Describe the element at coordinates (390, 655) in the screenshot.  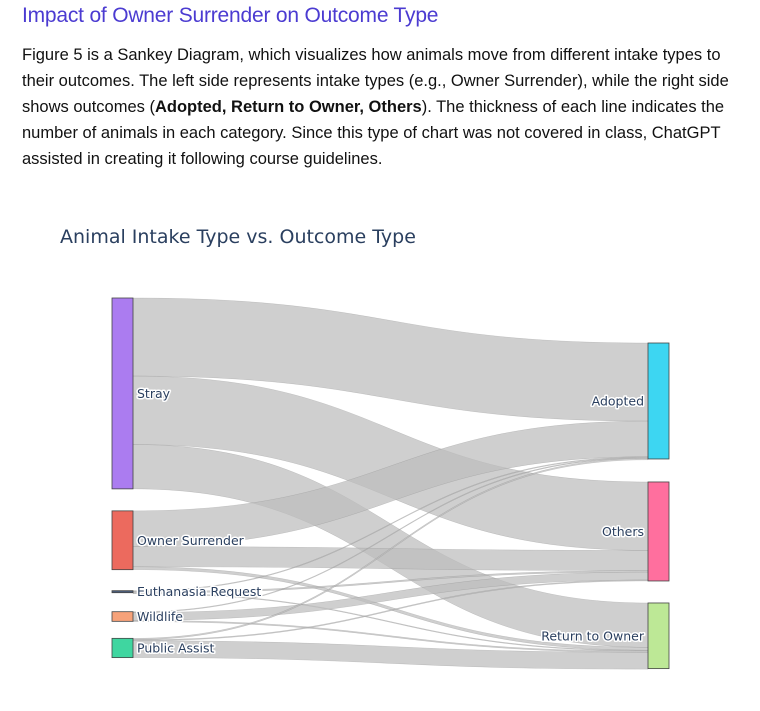
I see `link-public-assist-to-return-to-owner` at that location.